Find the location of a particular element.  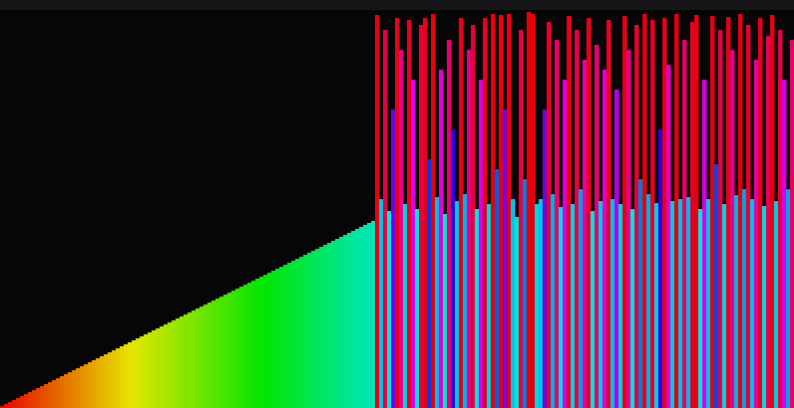

top-bar is located at coordinates (397, 5).